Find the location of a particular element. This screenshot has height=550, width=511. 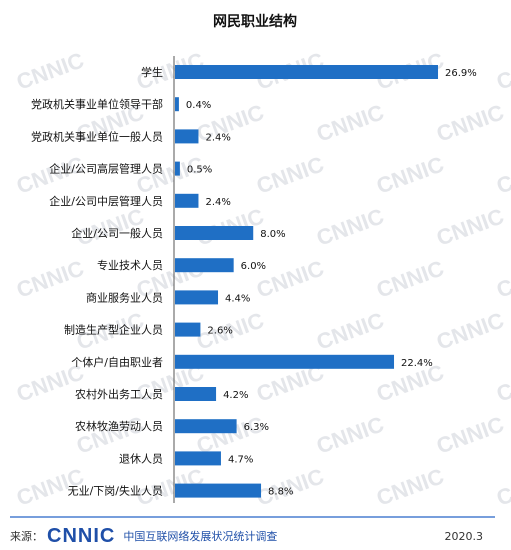

category-label: 党政机关事业单位一般人员 is located at coordinates (97, 136).